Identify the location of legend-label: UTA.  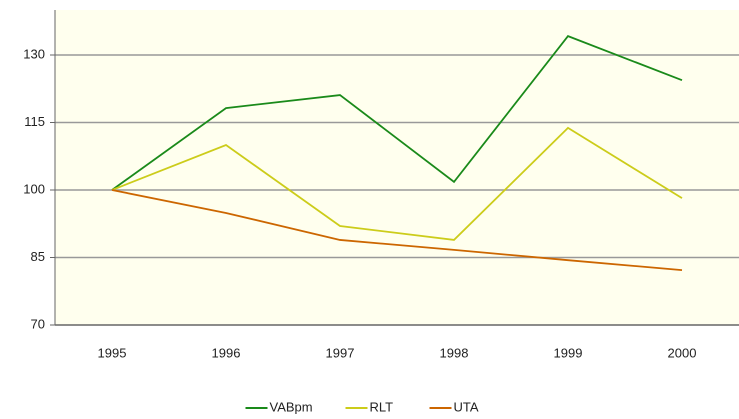
(466, 406).